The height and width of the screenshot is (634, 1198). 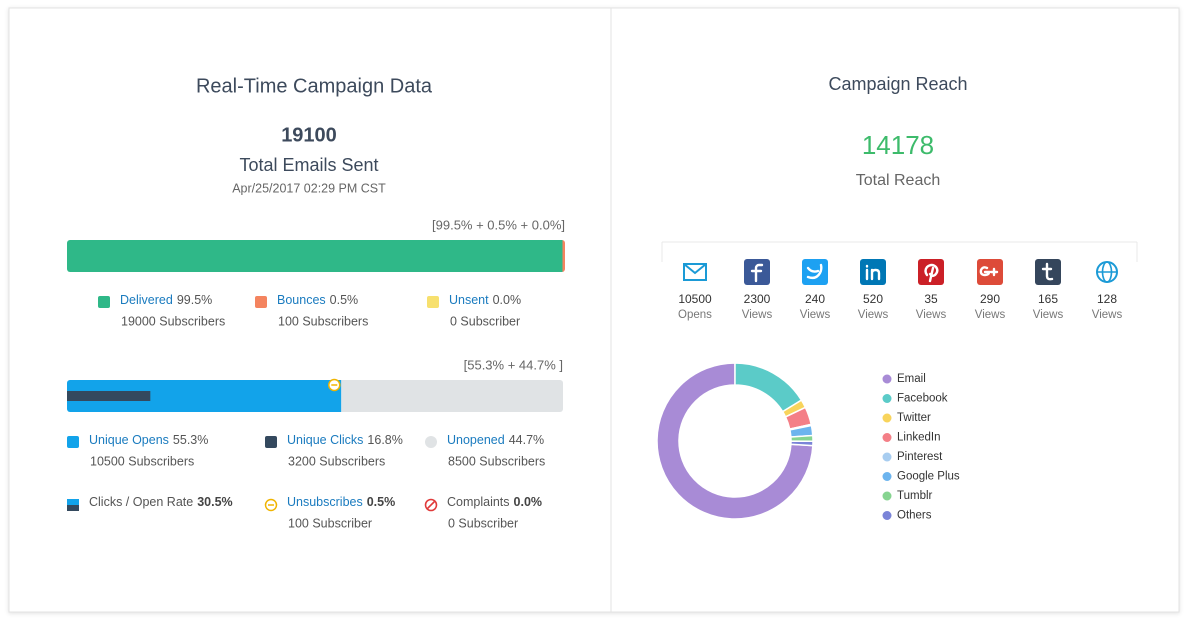 What do you see at coordinates (695, 299) in the screenshot?
I see `channel-count: 10500` at bounding box center [695, 299].